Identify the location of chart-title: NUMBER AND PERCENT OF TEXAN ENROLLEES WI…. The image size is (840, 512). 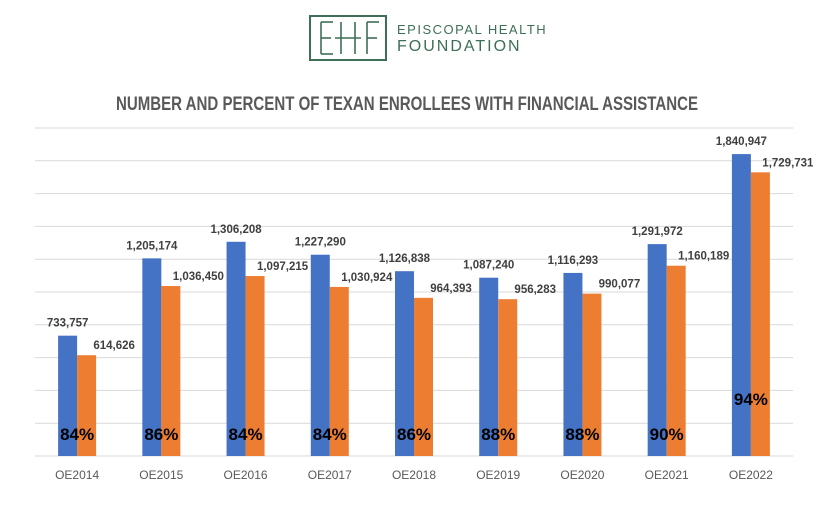
(407, 104).